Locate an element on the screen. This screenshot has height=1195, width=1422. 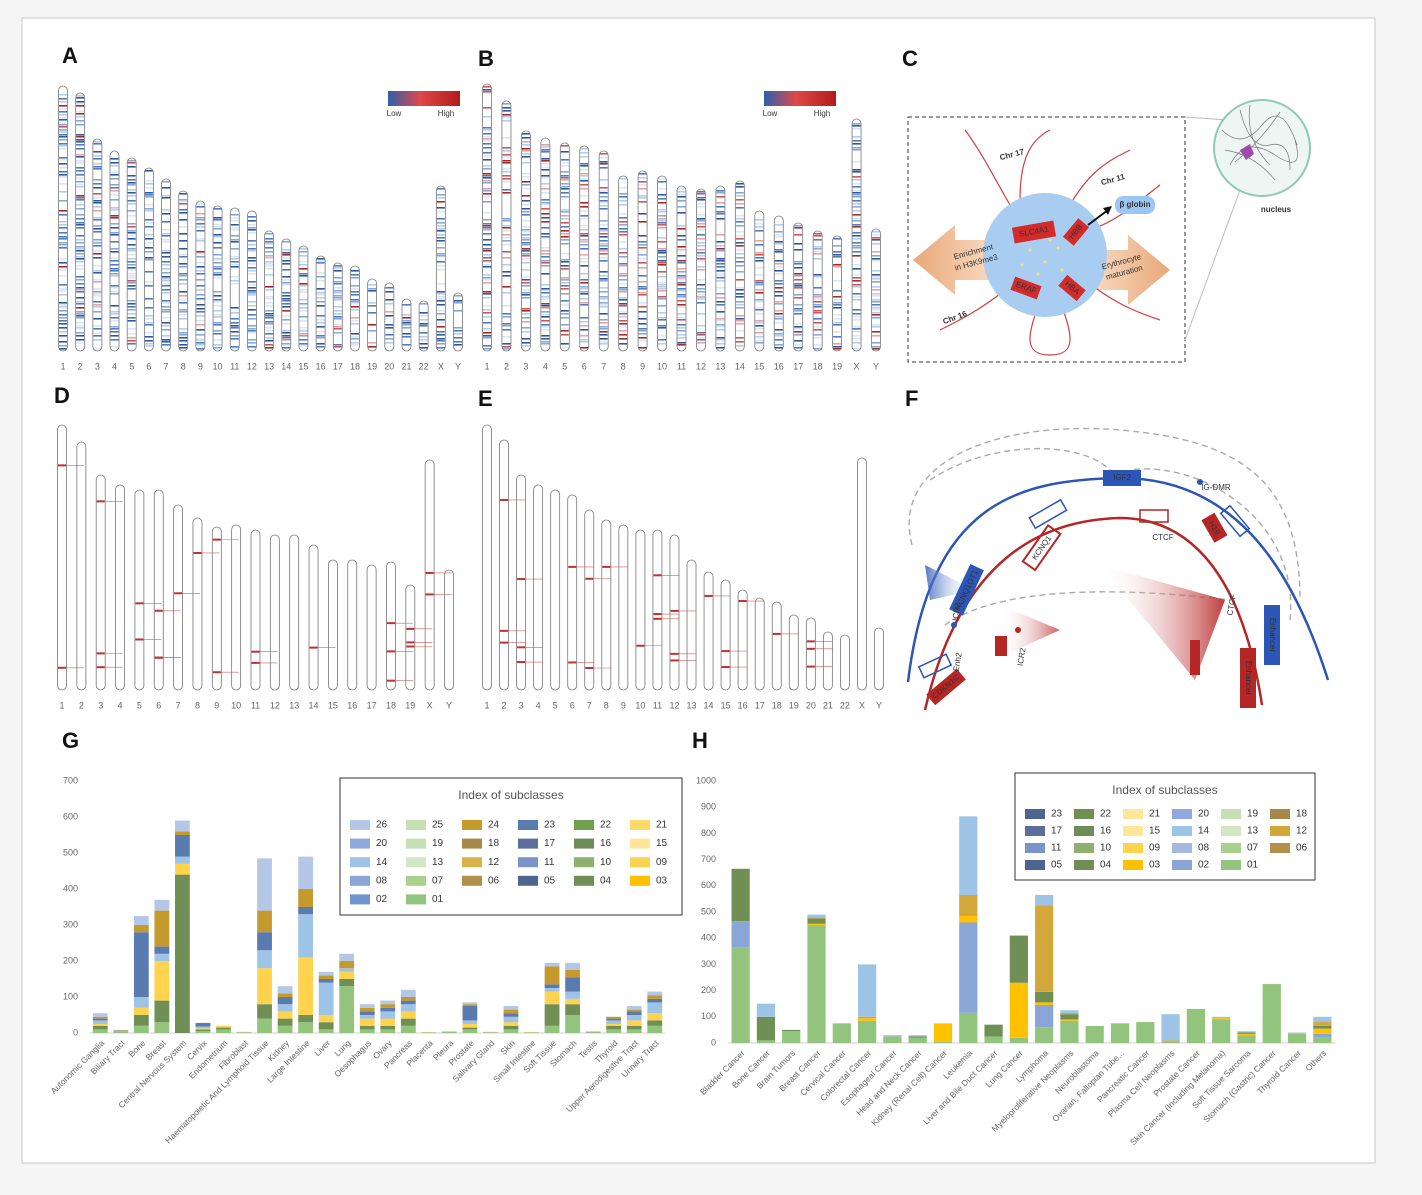
label: 4 is located at coordinates (538, 705).